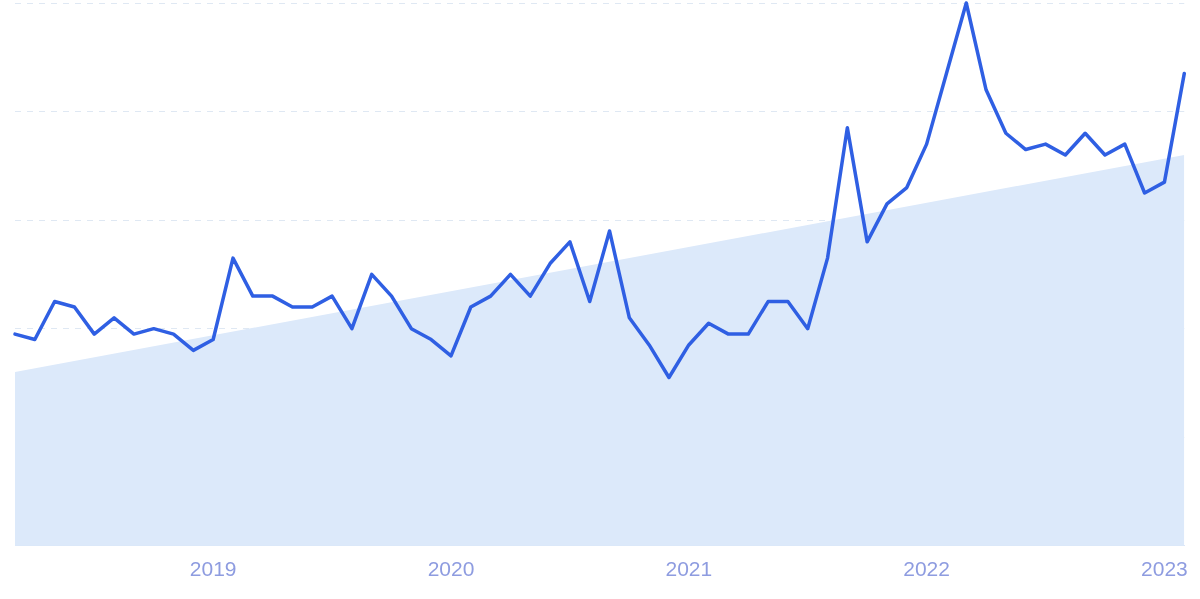 The width and height of the screenshot is (1200, 599). What do you see at coordinates (451, 569) in the screenshot?
I see `x-tick-label: 2020` at bounding box center [451, 569].